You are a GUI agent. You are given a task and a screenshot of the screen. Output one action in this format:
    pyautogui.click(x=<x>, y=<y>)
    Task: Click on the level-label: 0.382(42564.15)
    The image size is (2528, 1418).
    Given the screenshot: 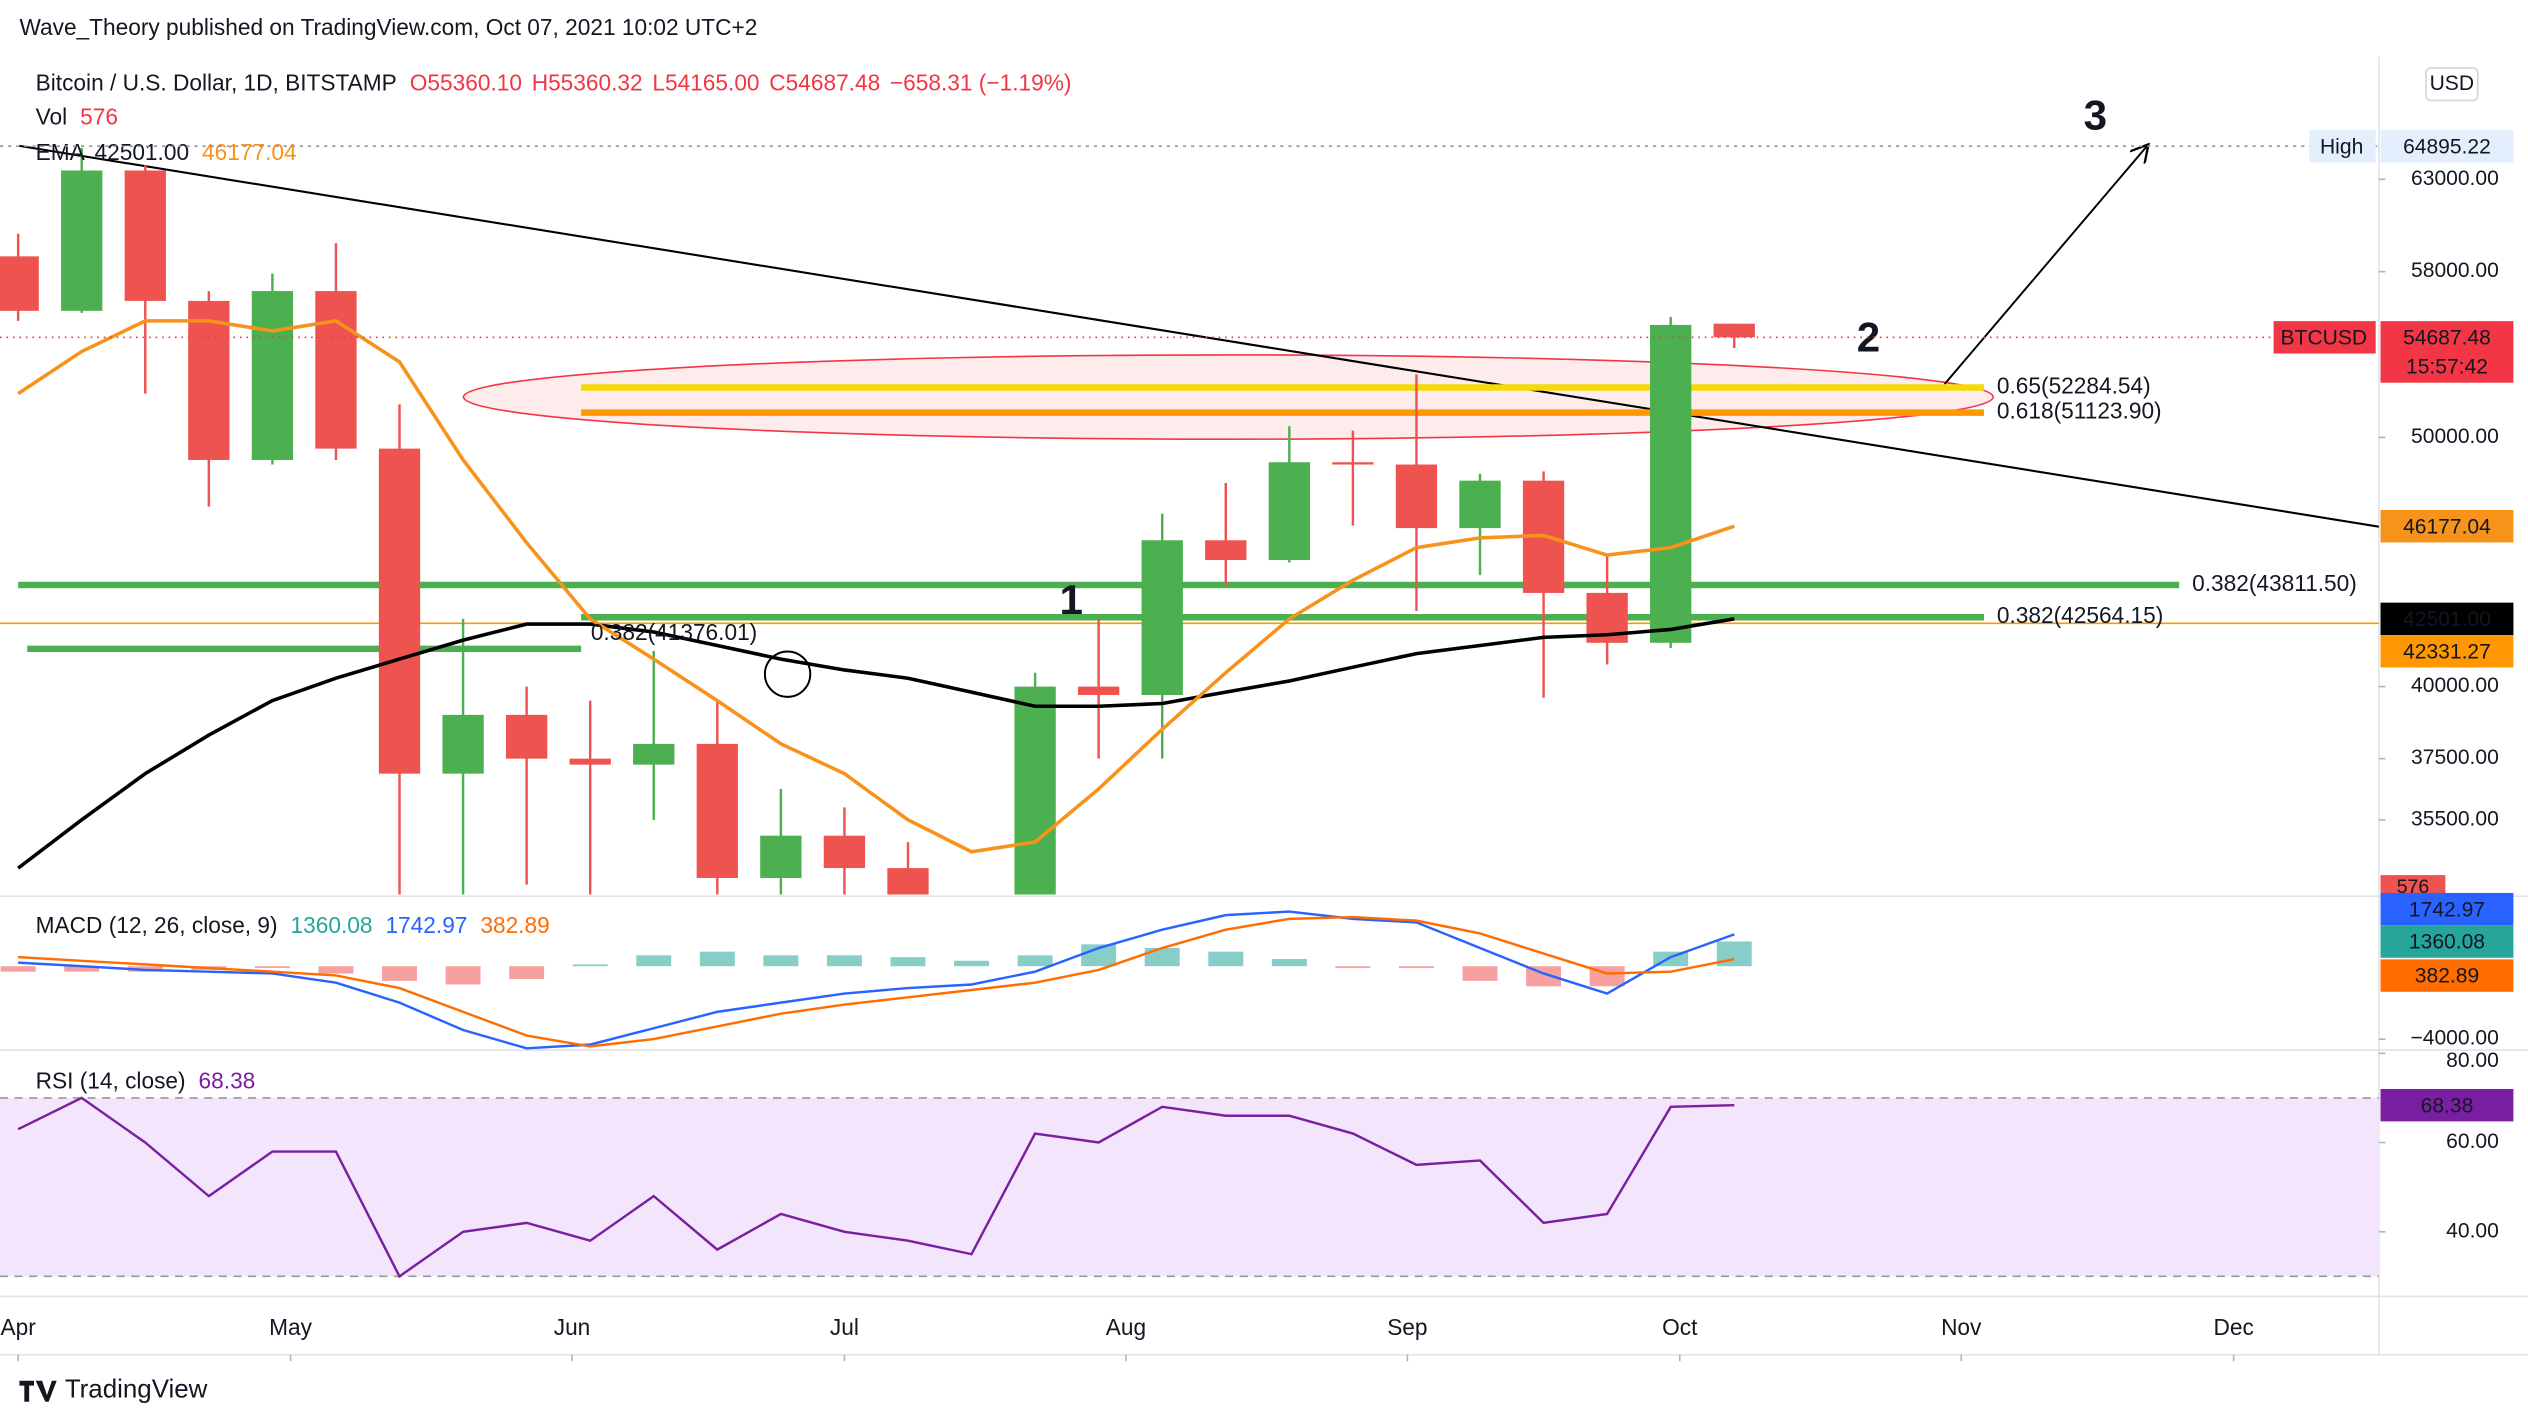 What is the action you would take?
    pyautogui.click(x=2080, y=615)
    